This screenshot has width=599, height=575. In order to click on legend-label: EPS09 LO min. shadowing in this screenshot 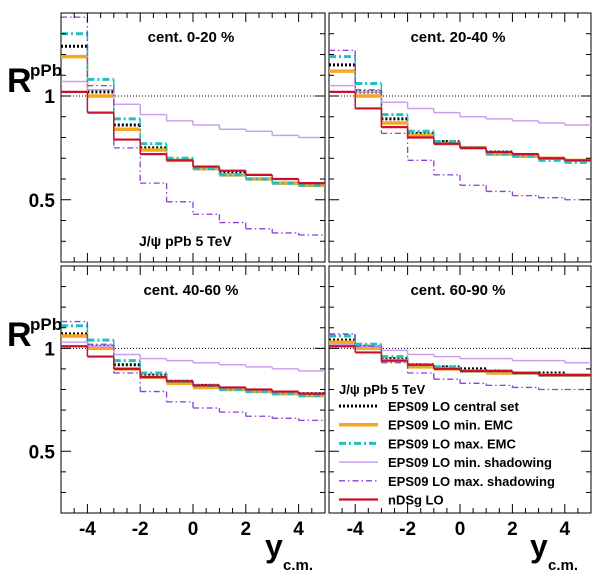, I will do `click(470, 462)`.